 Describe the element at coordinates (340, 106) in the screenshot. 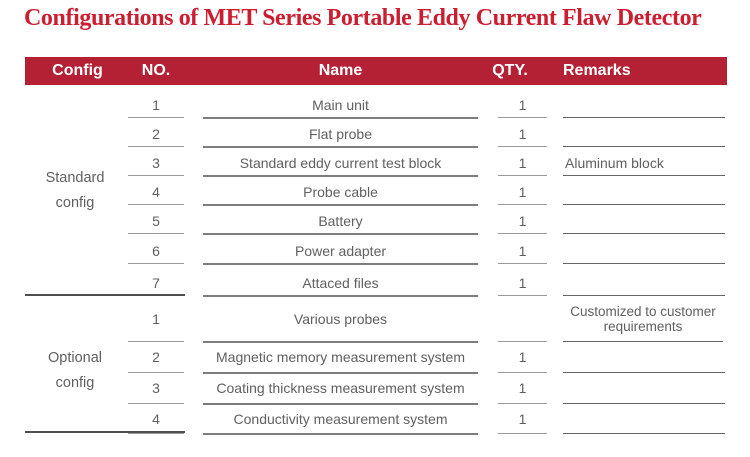

I see `name-cell: Main unit` at that location.